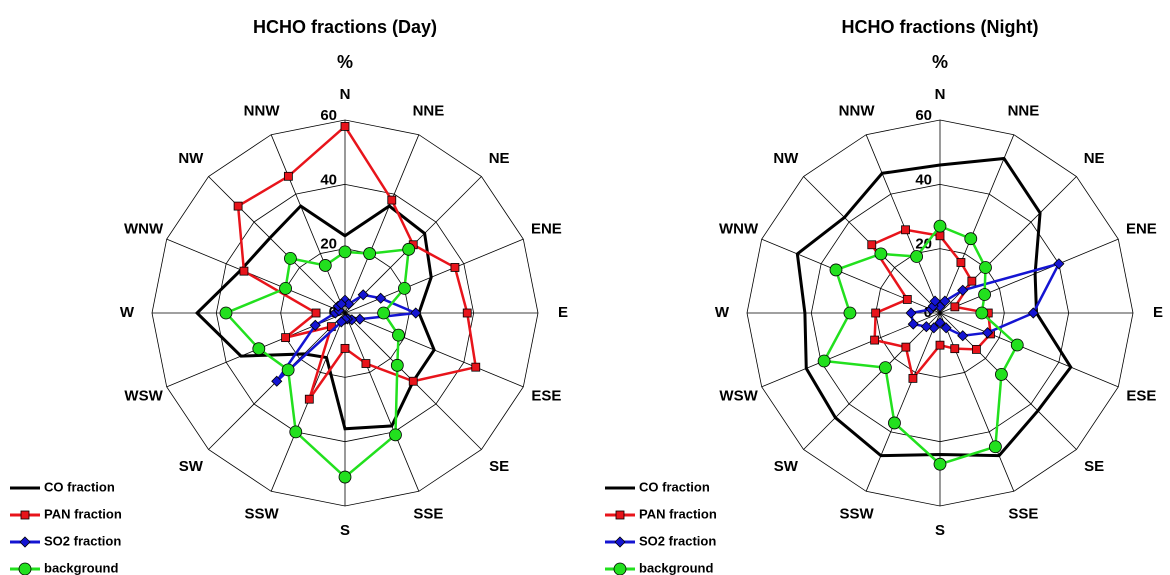  Describe the element at coordinates (328, 115) in the screenshot. I see `y-tick-label: 60` at that location.